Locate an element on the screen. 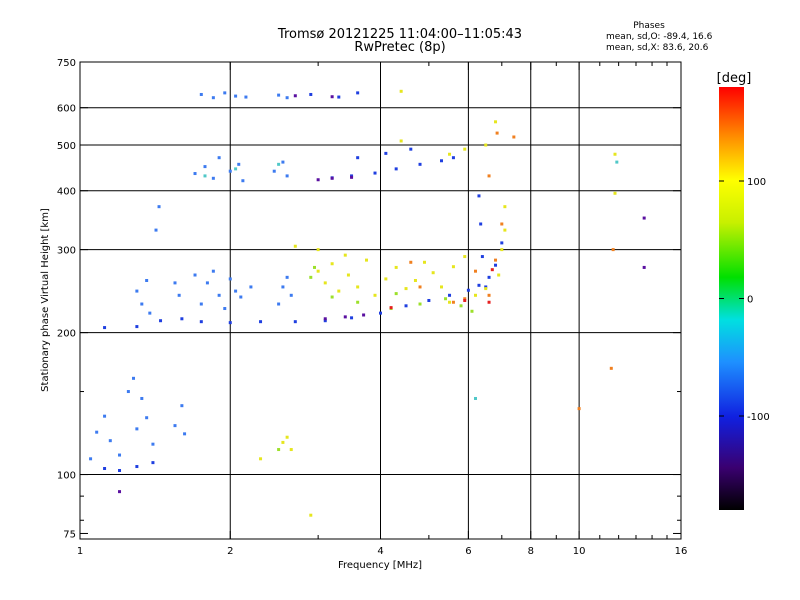 The height and width of the screenshot is (600, 800). chart-subtitle: RwPretec (8p) is located at coordinates (400, 47).